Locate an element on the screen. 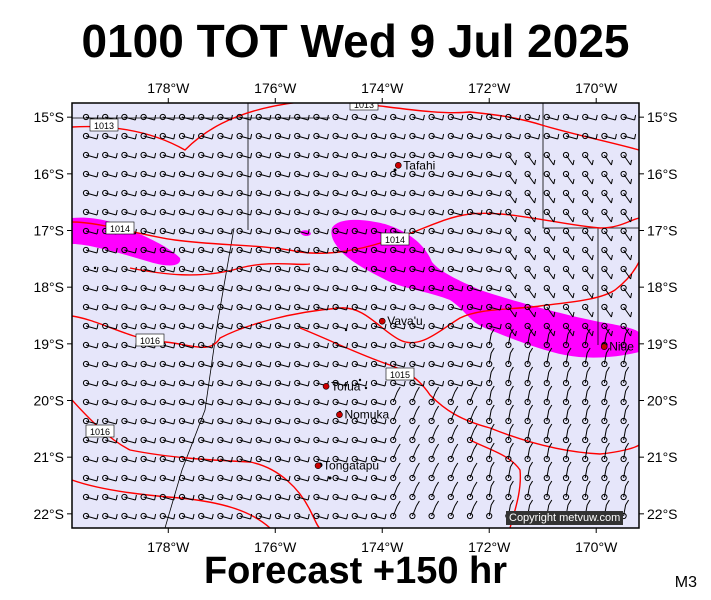 Image resolution: width=711 pixels, height=600 pixels. isobar-label: 1013 is located at coordinates (104, 125).